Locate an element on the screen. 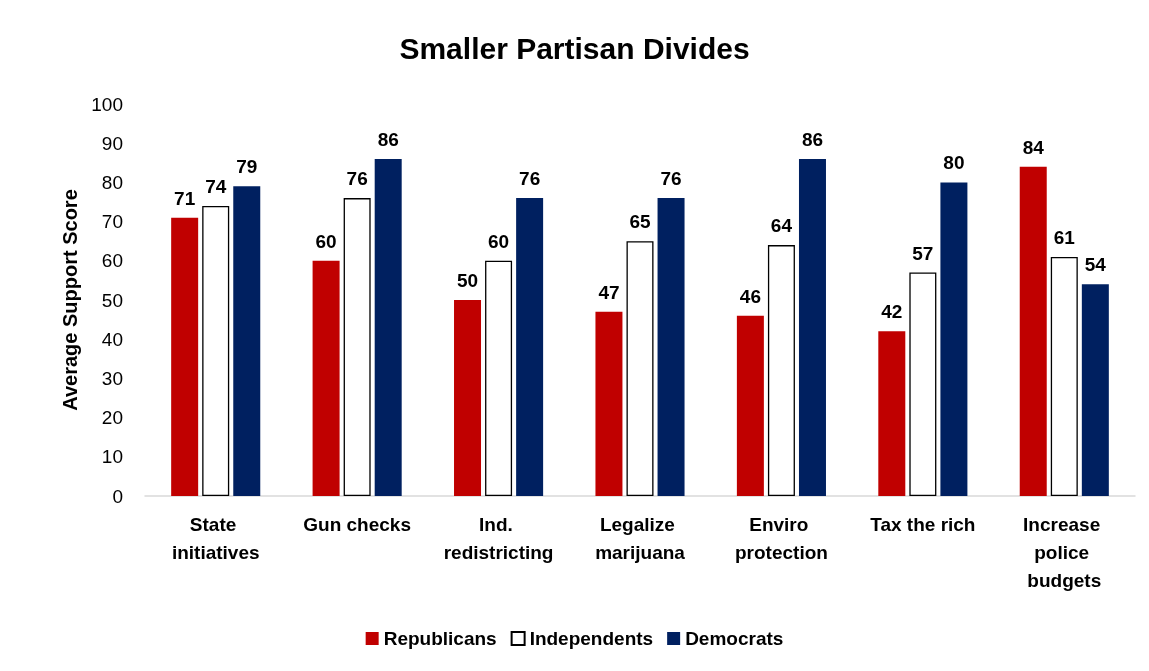 This screenshot has width=1149, height=671. data-label: 65 is located at coordinates (640, 222).